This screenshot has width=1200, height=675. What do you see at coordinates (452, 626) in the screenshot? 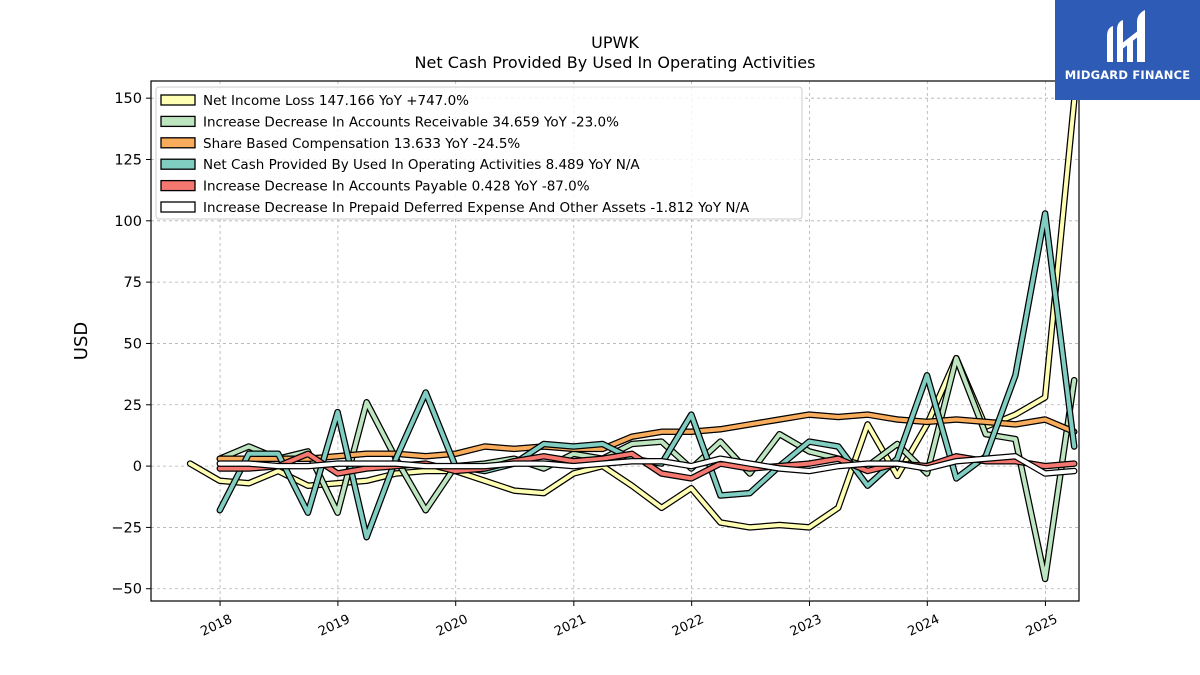
I see `x-tick-label: 2020` at bounding box center [452, 626].